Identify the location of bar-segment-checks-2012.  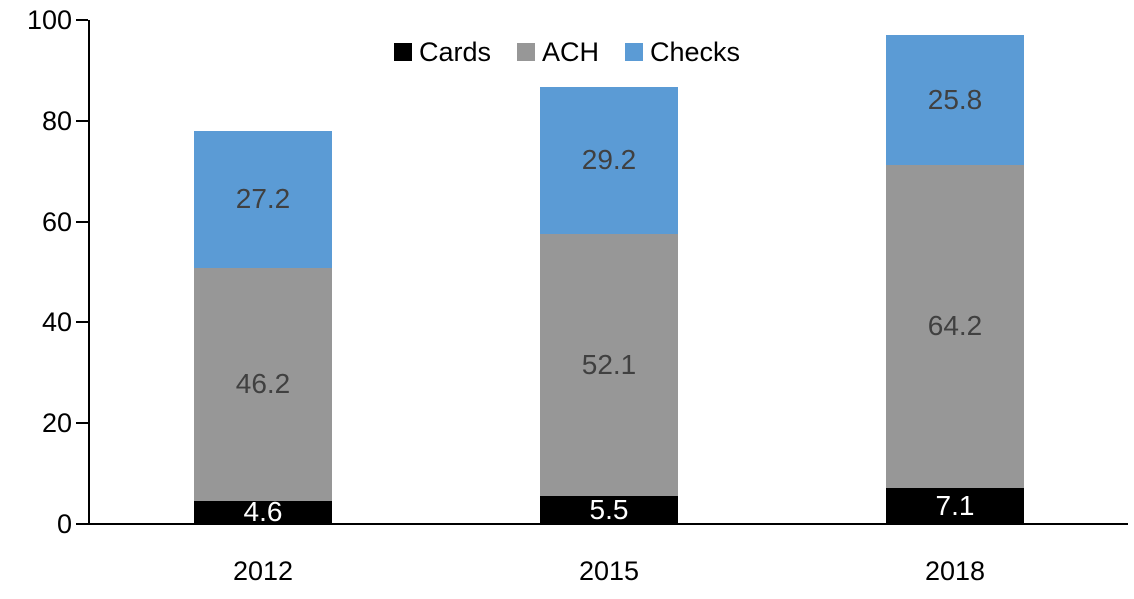
(263, 199).